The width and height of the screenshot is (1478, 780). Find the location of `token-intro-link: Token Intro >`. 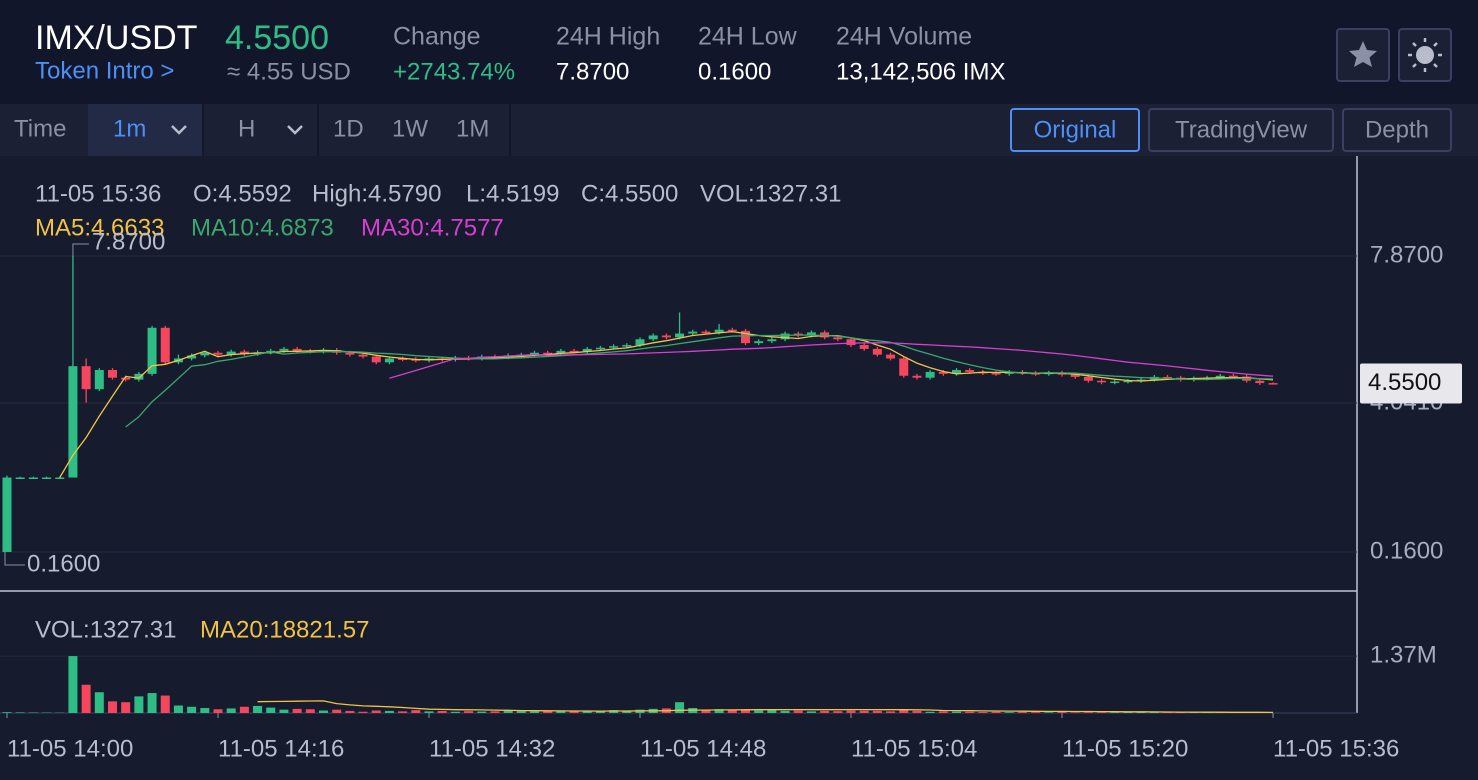

token-intro-link: Token Intro > is located at coordinates (104, 70).